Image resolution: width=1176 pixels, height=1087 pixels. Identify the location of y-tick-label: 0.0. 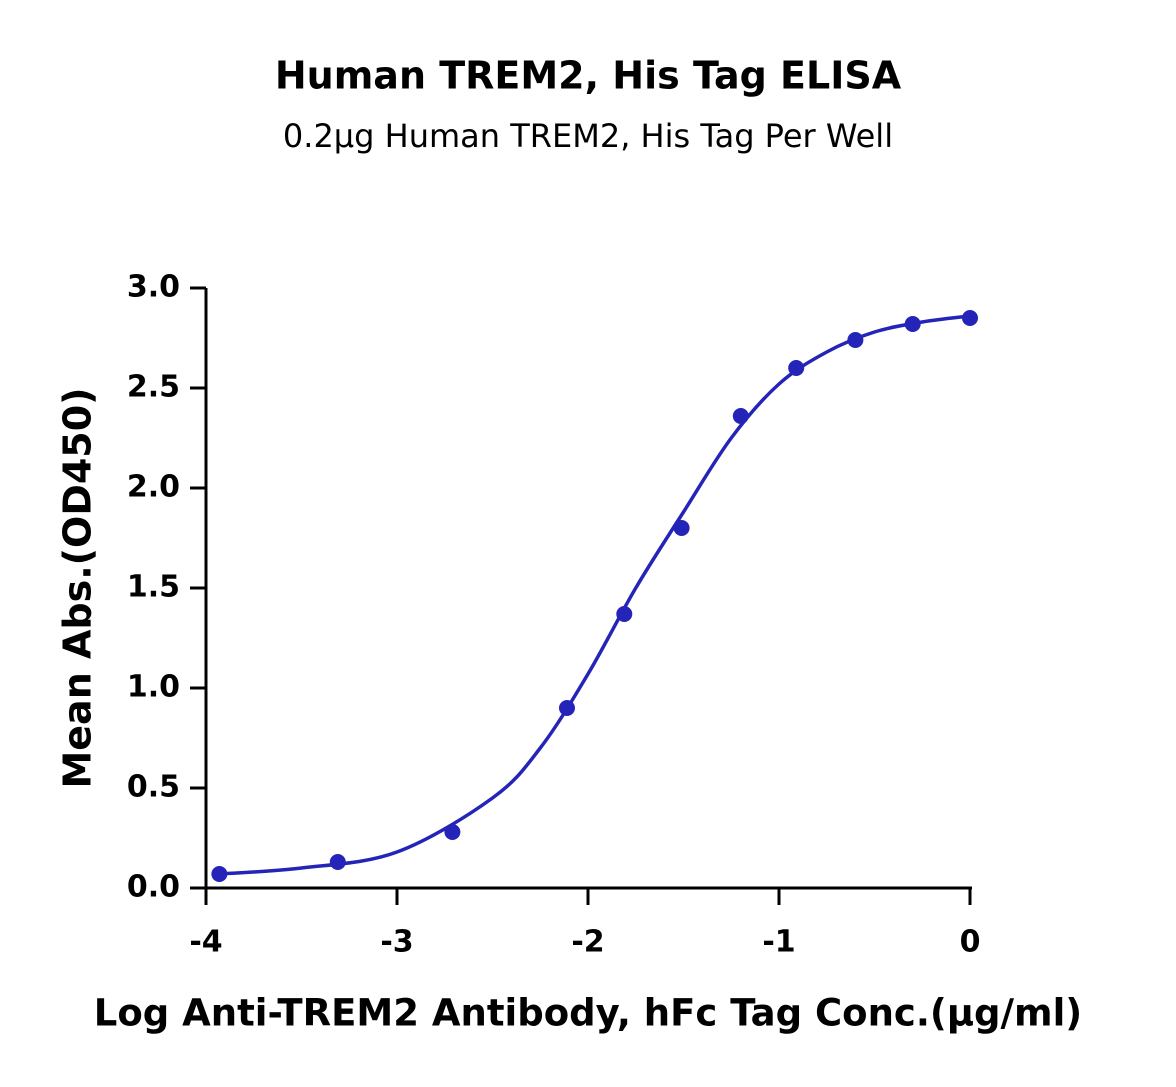
(153, 887).